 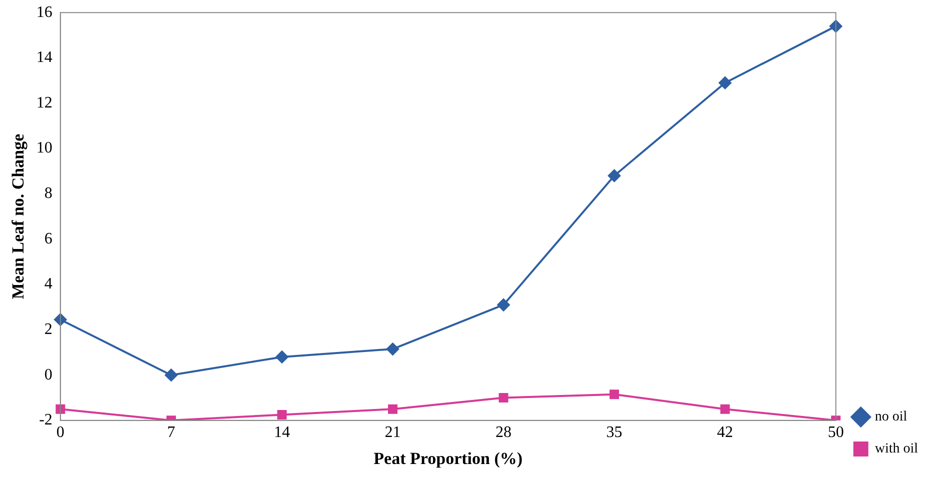 What do you see at coordinates (282, 433) in the screenshot?
I see `x-tick-label: 14` at bounding box center [282, 433].